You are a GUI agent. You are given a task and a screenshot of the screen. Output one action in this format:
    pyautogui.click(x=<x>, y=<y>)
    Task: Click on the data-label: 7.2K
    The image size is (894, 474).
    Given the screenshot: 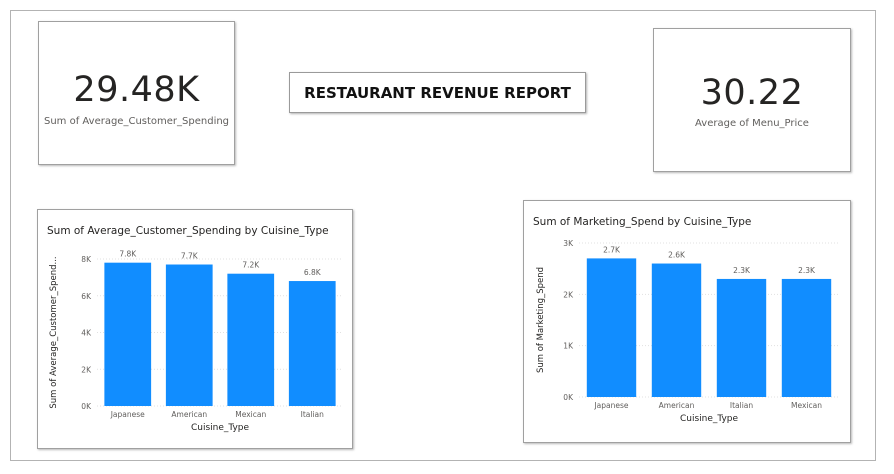 What is the action you would take?
    pyautogui.click(x=251, y=265)
    